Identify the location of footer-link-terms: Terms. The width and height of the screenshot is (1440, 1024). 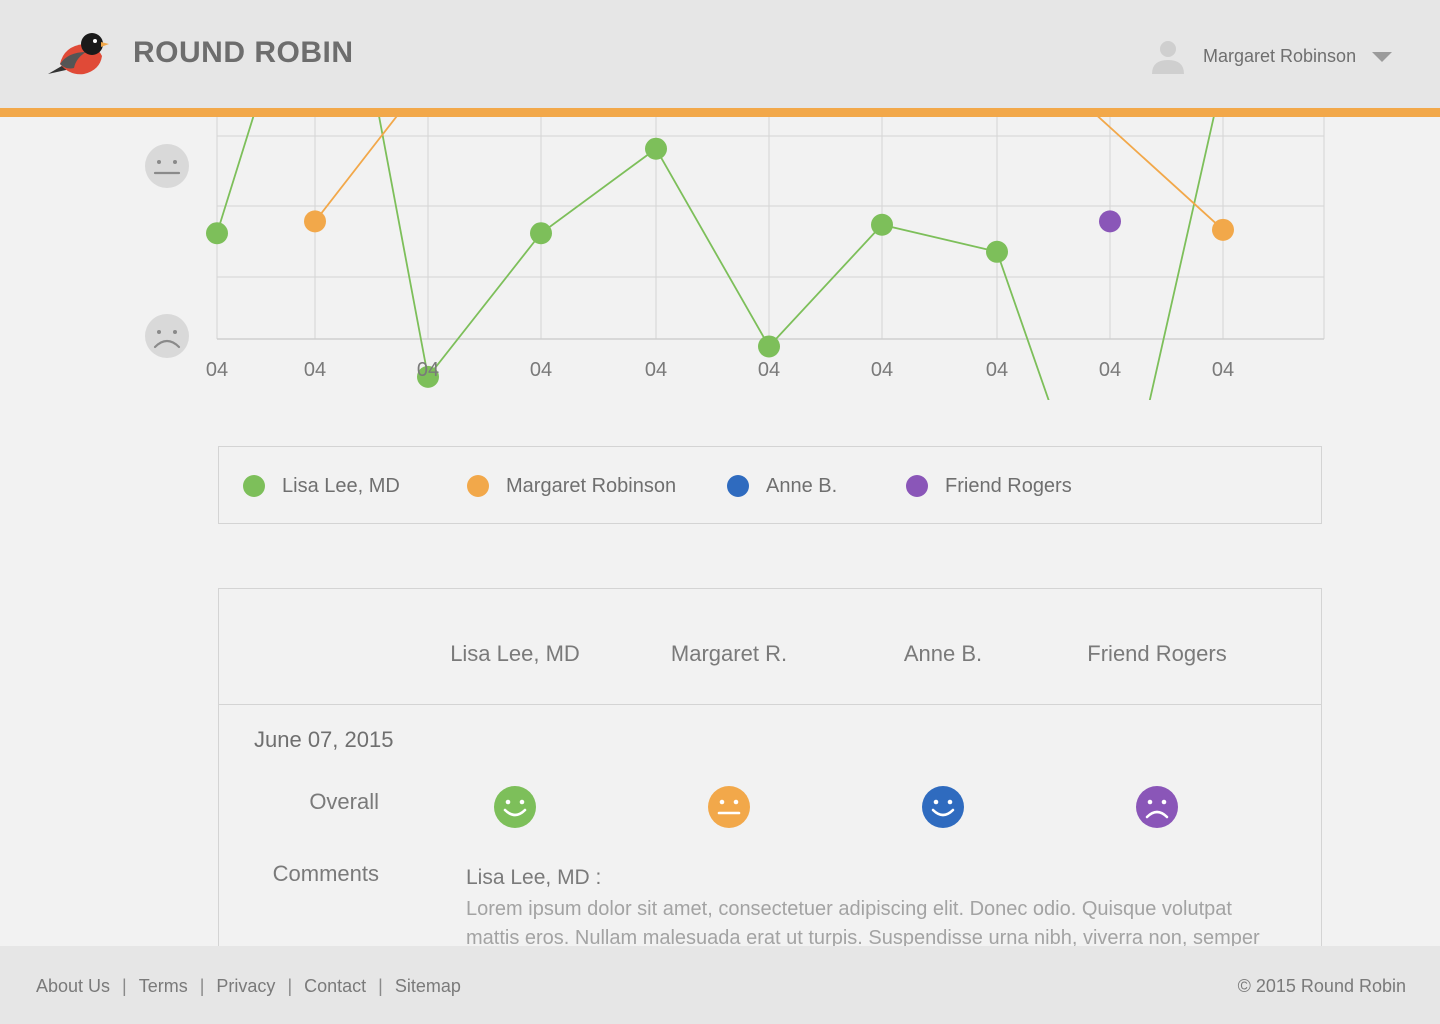
(163, 986).